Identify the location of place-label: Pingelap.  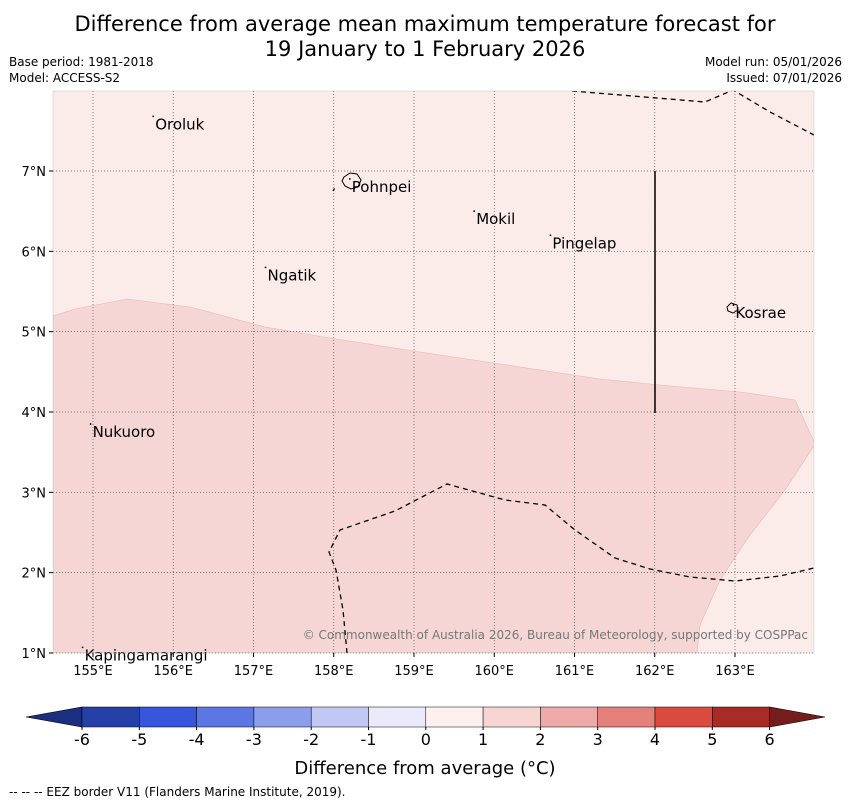
(584, 243).